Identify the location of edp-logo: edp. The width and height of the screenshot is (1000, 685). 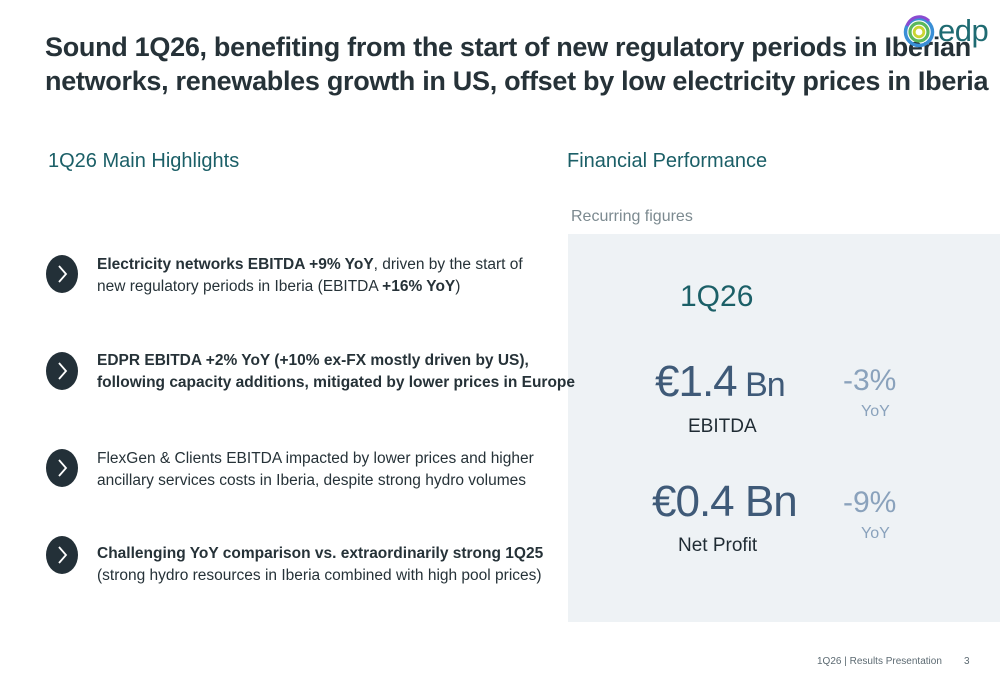
(948, 32).